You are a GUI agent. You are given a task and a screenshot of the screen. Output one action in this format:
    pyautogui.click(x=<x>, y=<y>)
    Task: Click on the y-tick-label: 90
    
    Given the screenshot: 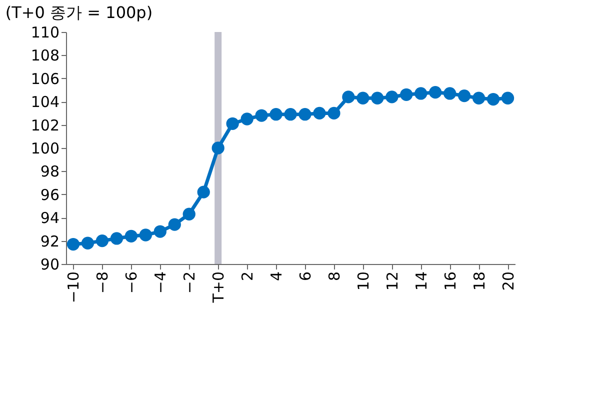 What is the action you would take?
    pyautogui.click(x=50, y=265)
    